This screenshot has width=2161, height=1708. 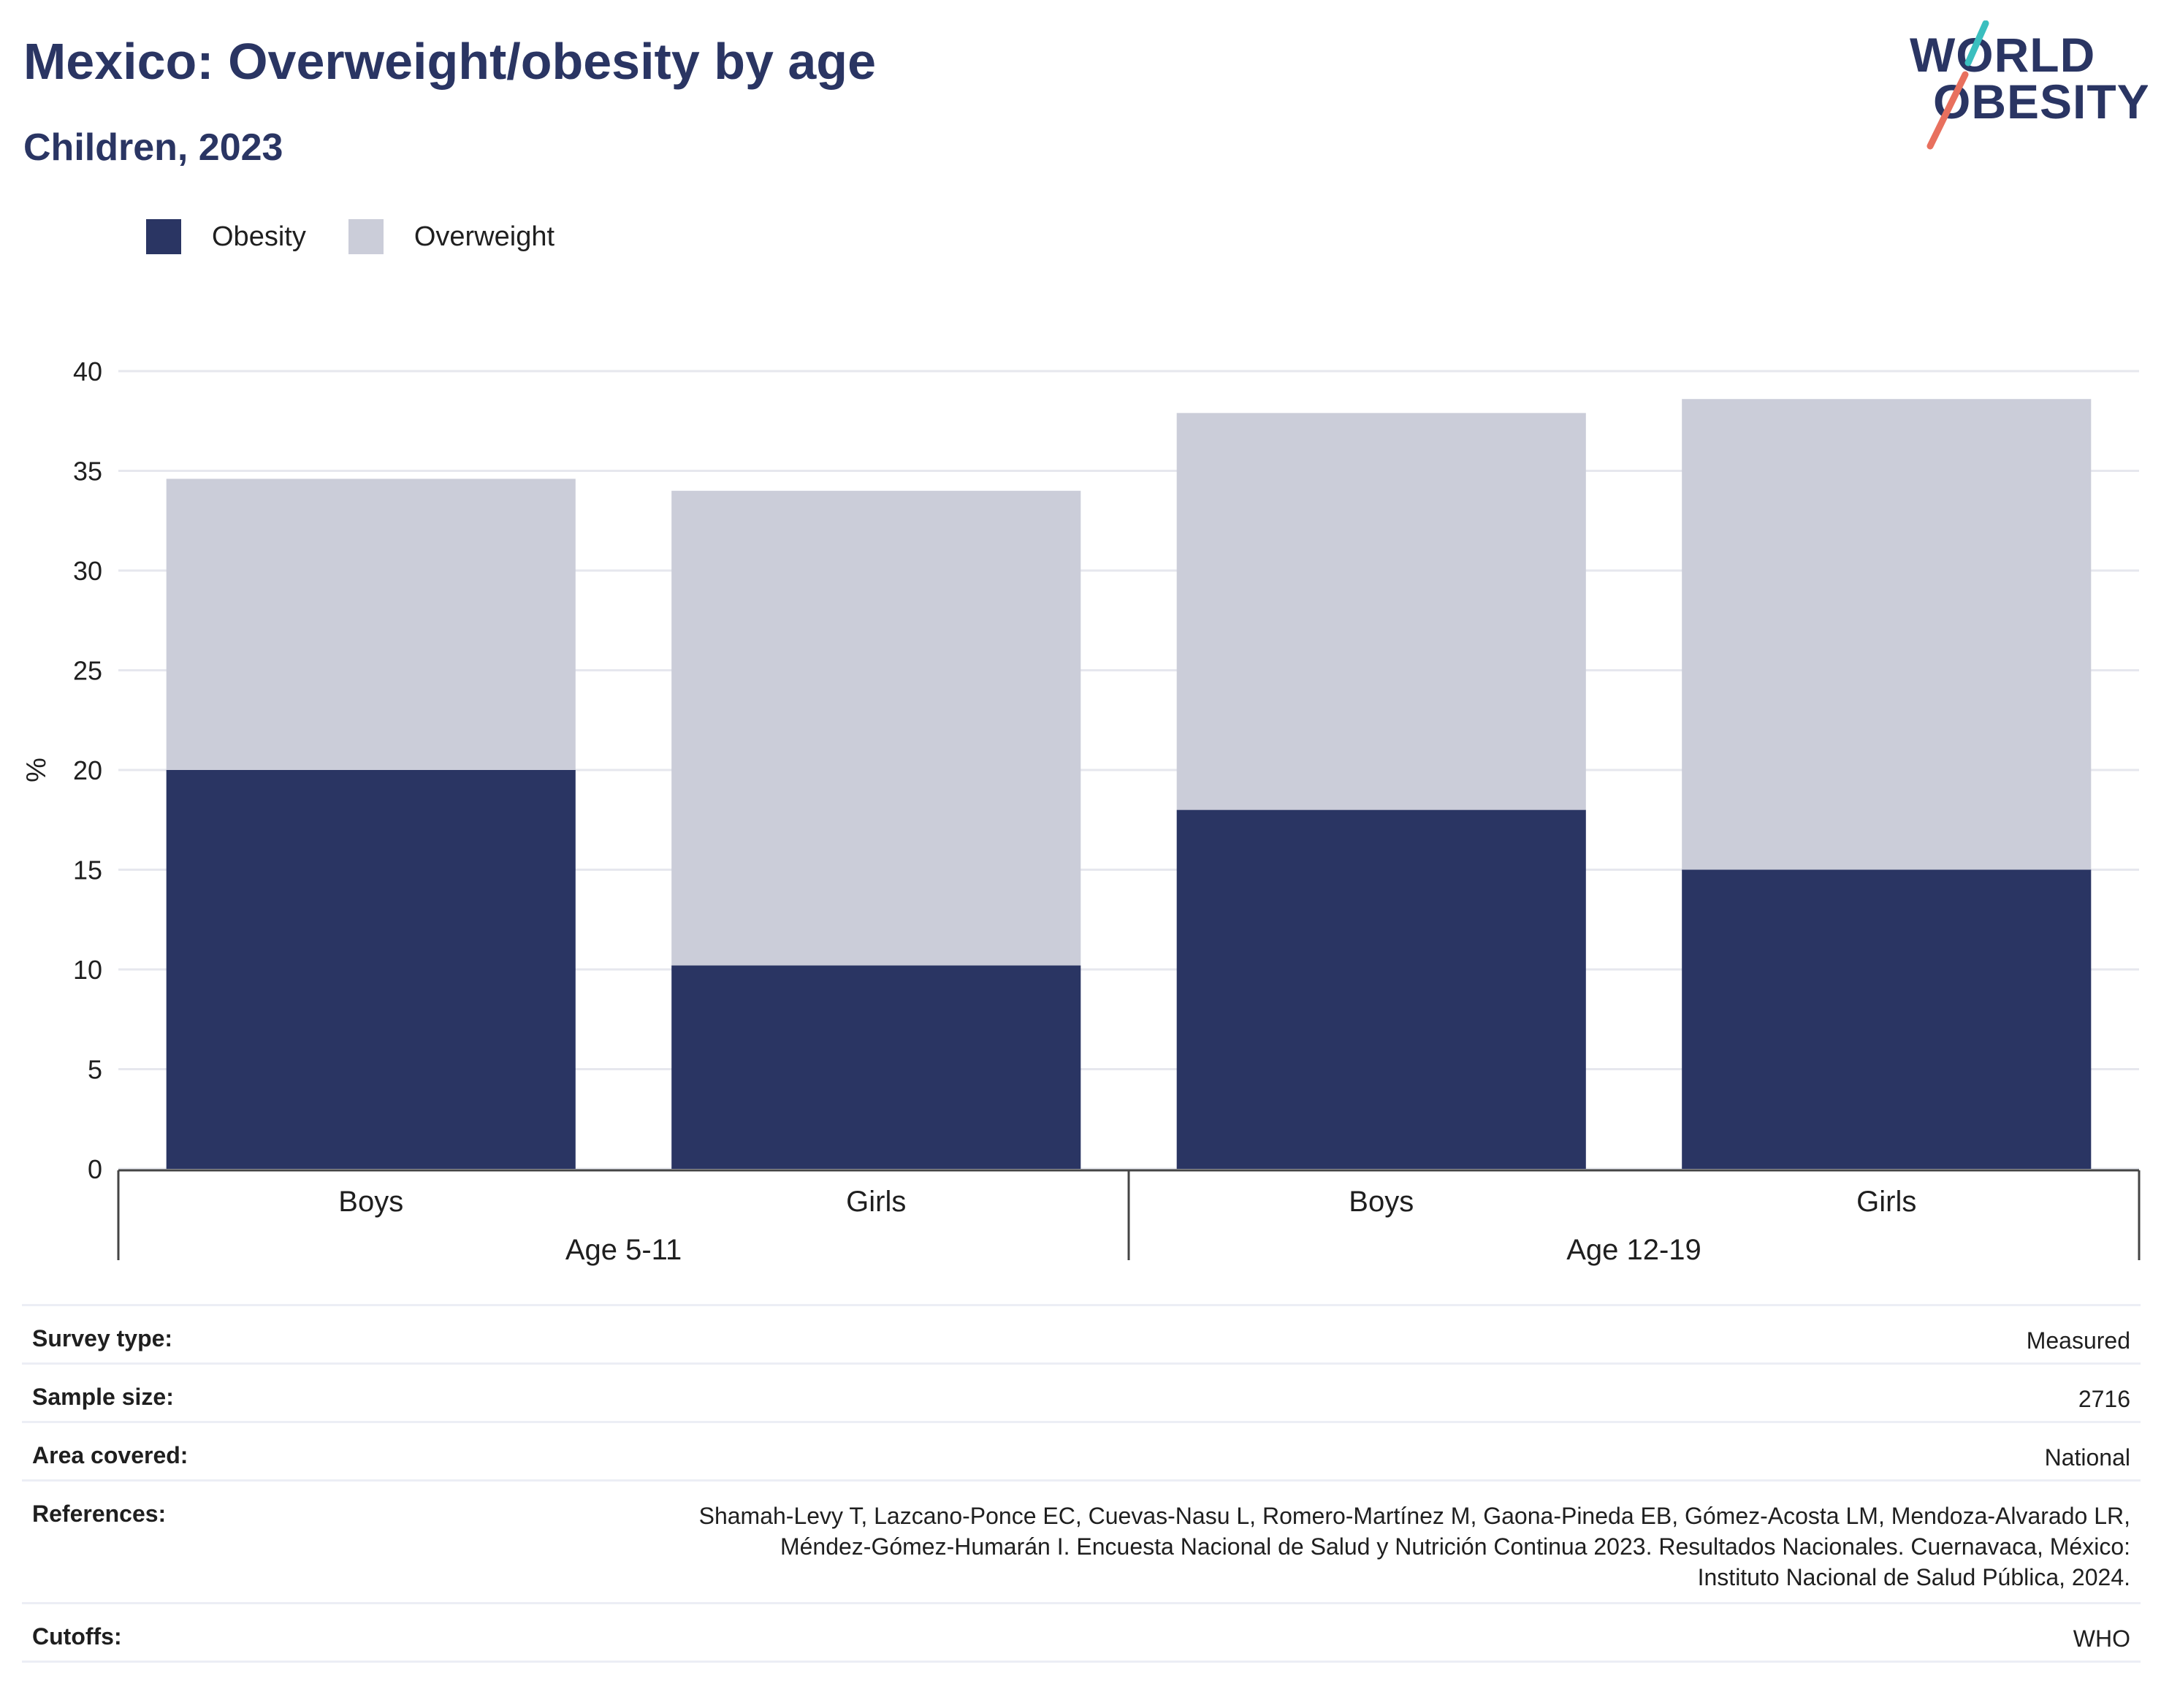 I want to click on y-tick-label: 0, so click(x=95, y=1169).